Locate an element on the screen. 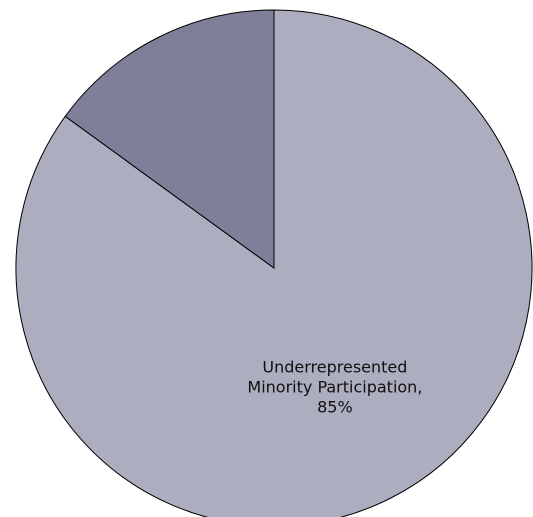 This screenshot has width=533, height=517. slice-label-line: Minority Participation, is located at coordinates (334, 387).